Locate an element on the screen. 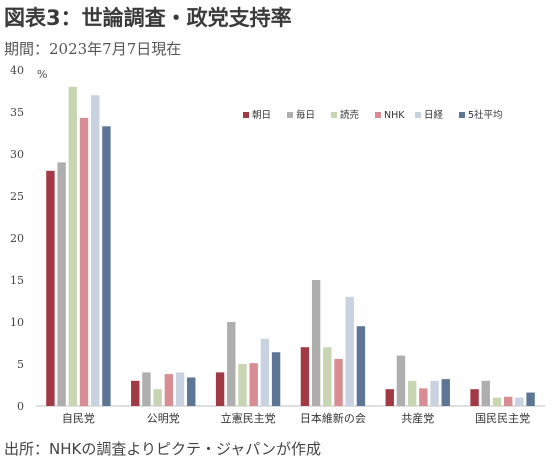  legend-label: 朝日 is located at coordinates (261, 115).